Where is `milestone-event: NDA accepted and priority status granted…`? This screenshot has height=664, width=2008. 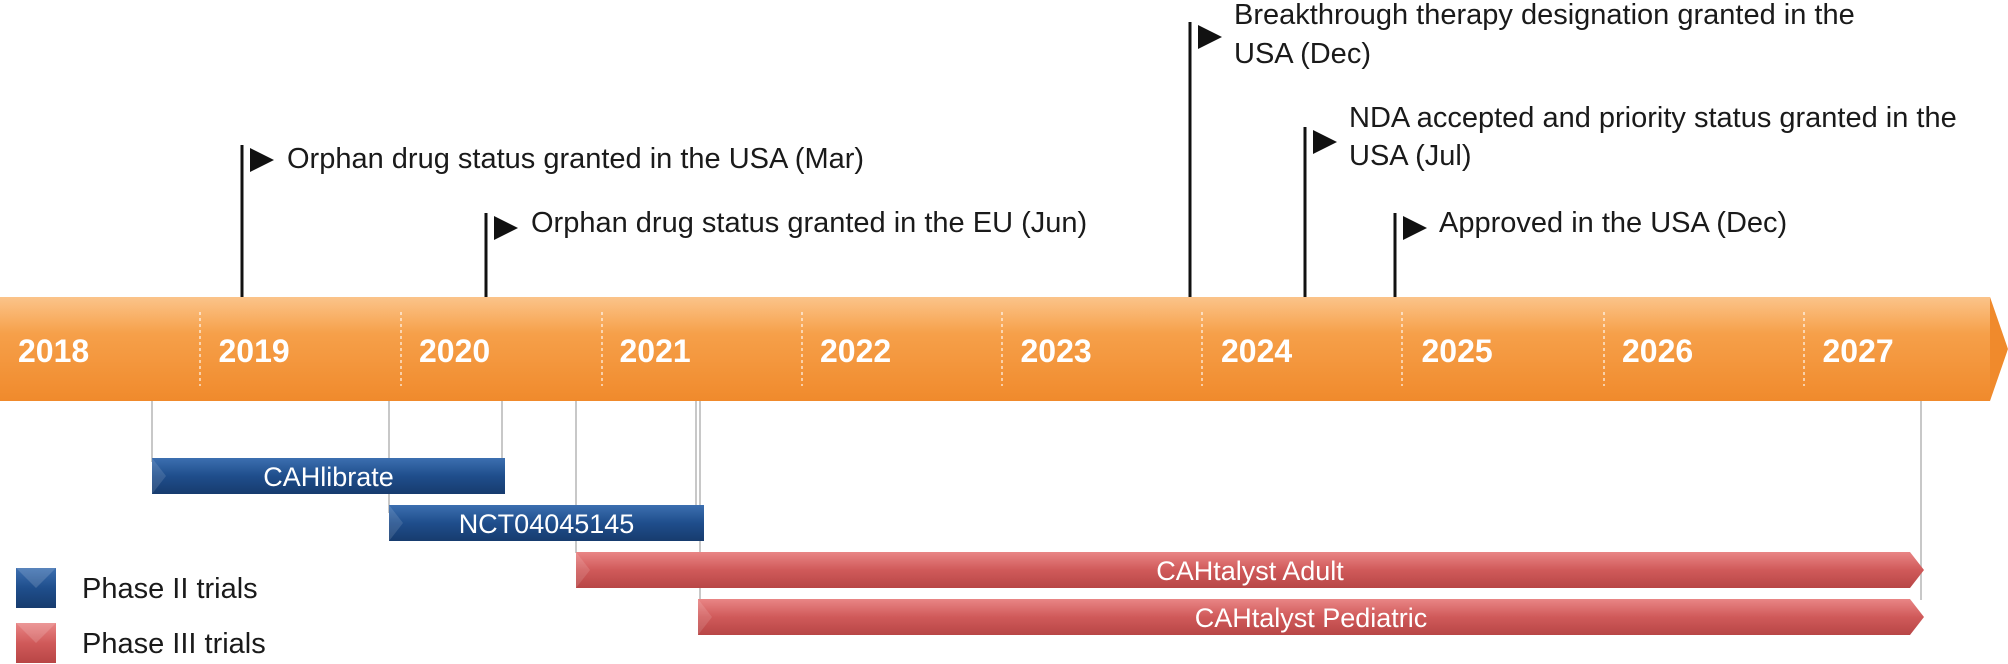
milestone-event: NDA accepted and priority status granted… is located at coordinates (1630, 199).